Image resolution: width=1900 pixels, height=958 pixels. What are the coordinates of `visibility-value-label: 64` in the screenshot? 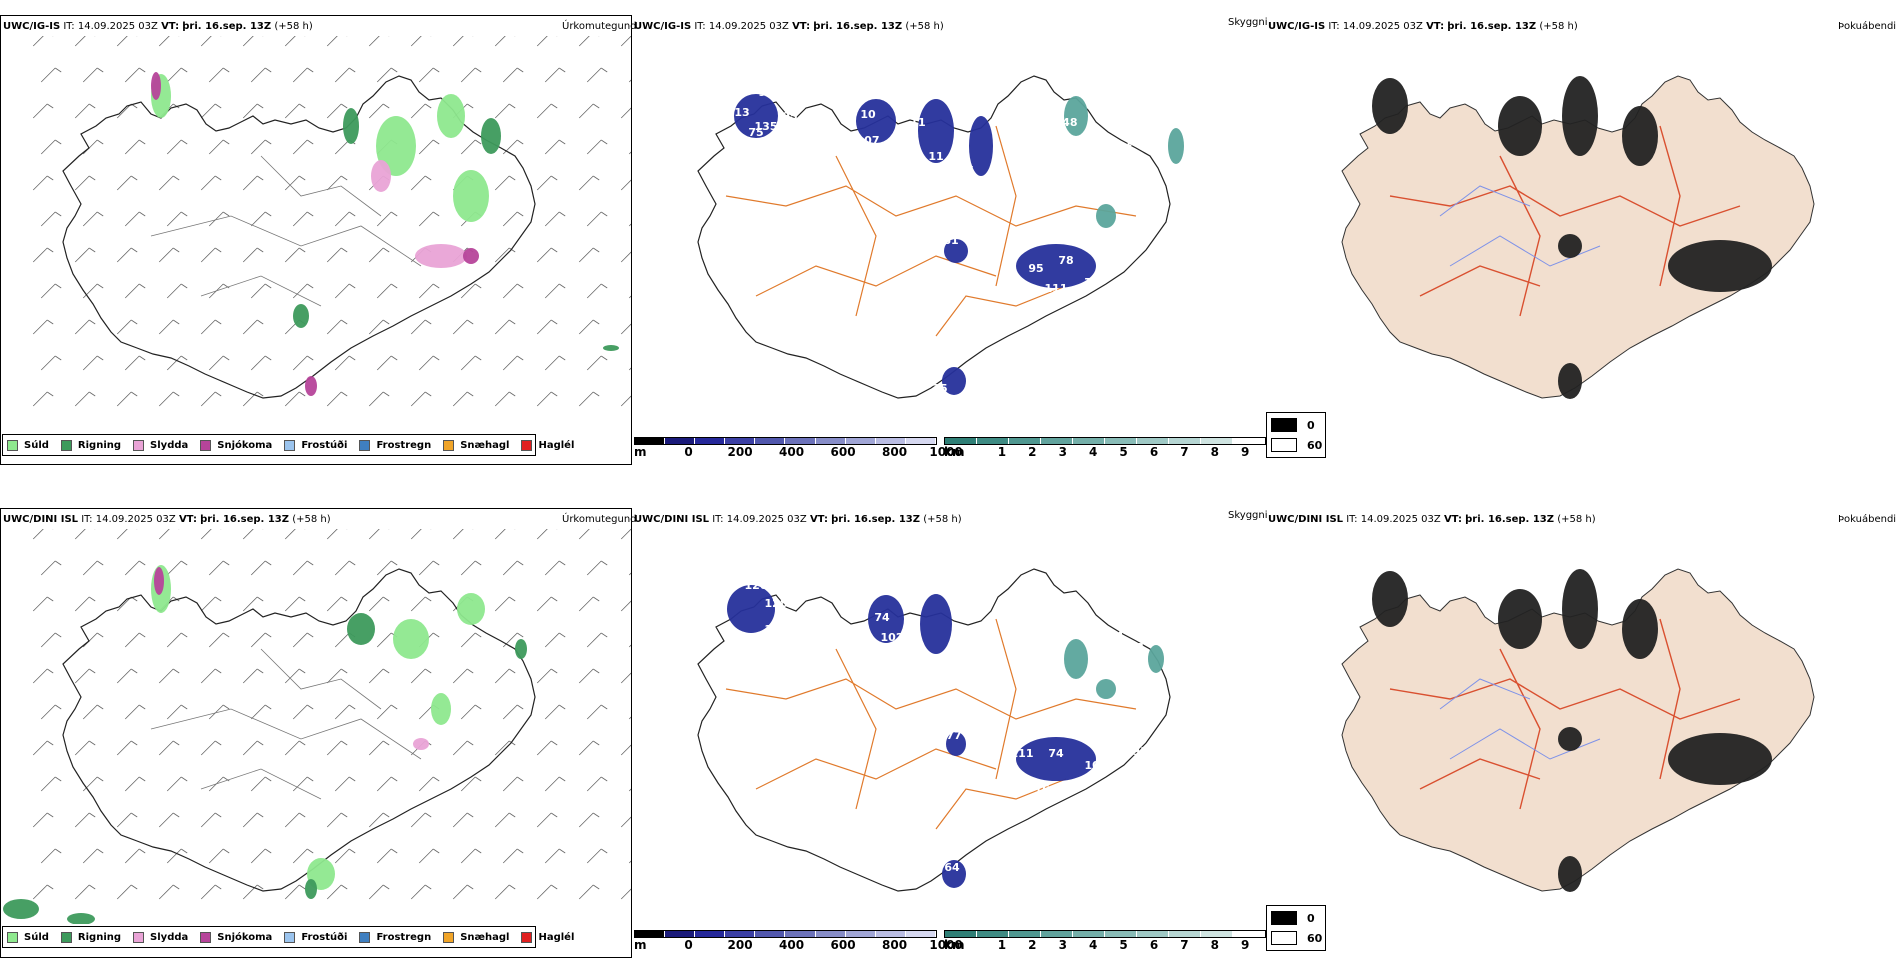 It's located at (952, 867).